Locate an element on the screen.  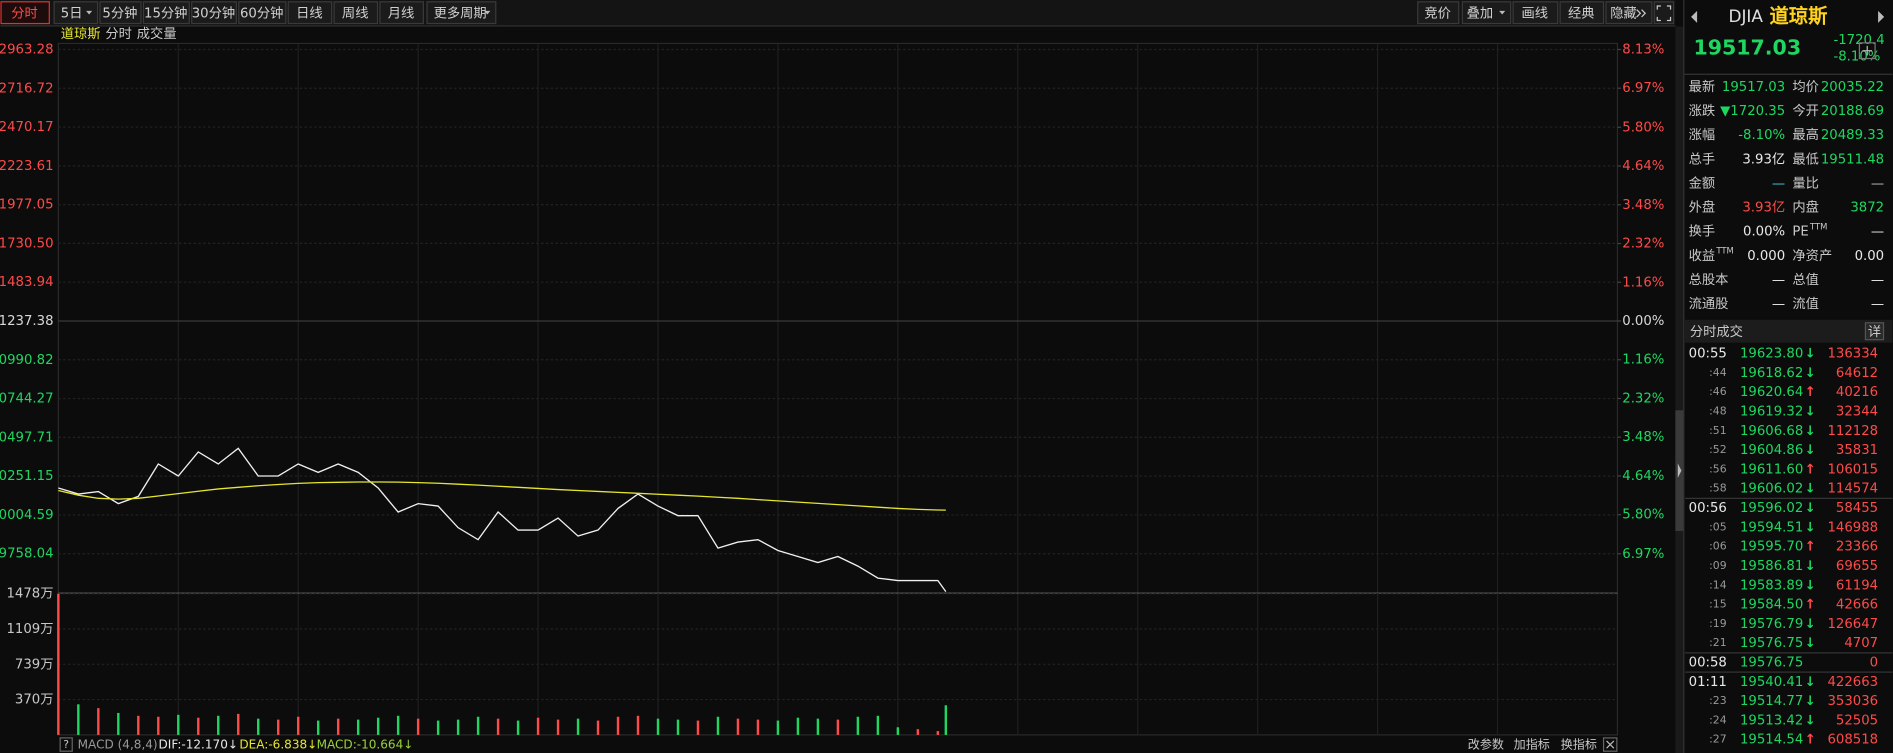
trade-volume: 422663 is located at coordinates (1852, 682).